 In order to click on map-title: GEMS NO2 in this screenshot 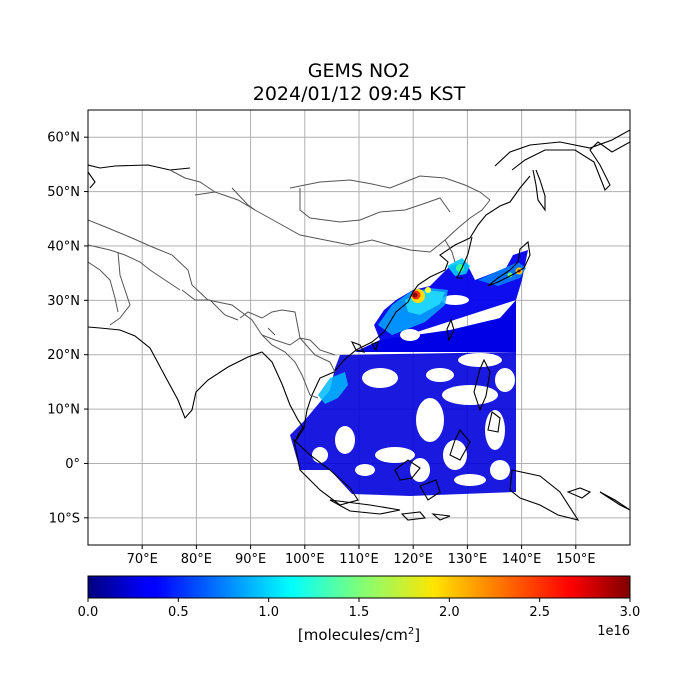, I will do `click(359, 71)`.